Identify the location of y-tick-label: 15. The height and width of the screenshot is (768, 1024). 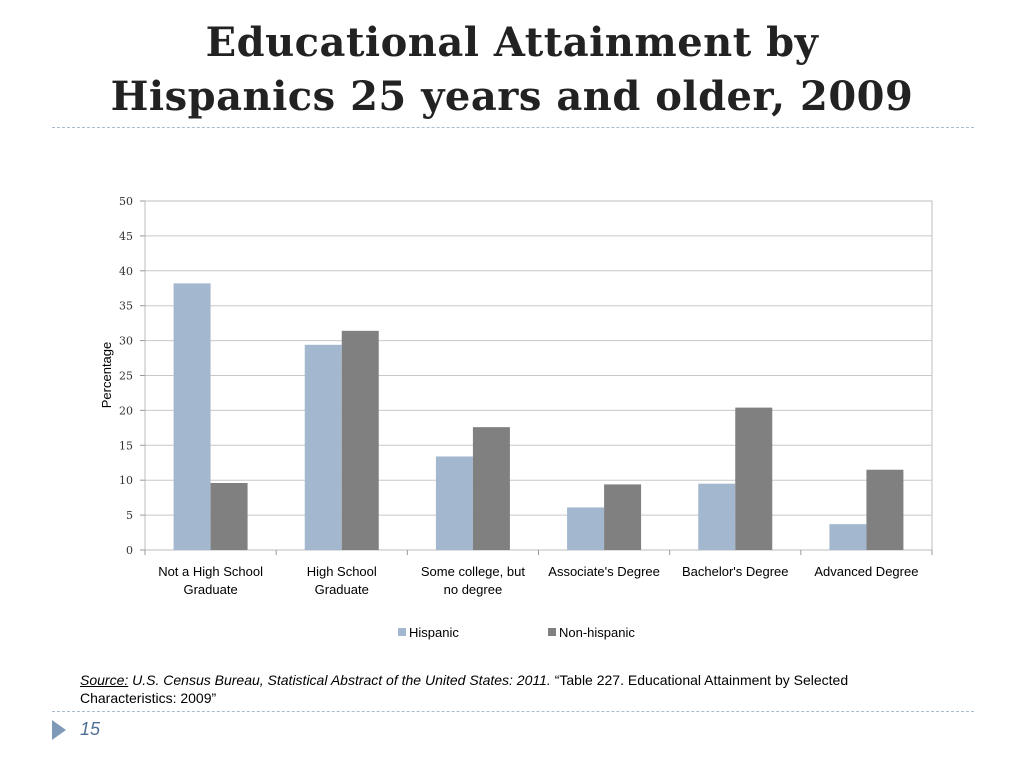
(126, 445).